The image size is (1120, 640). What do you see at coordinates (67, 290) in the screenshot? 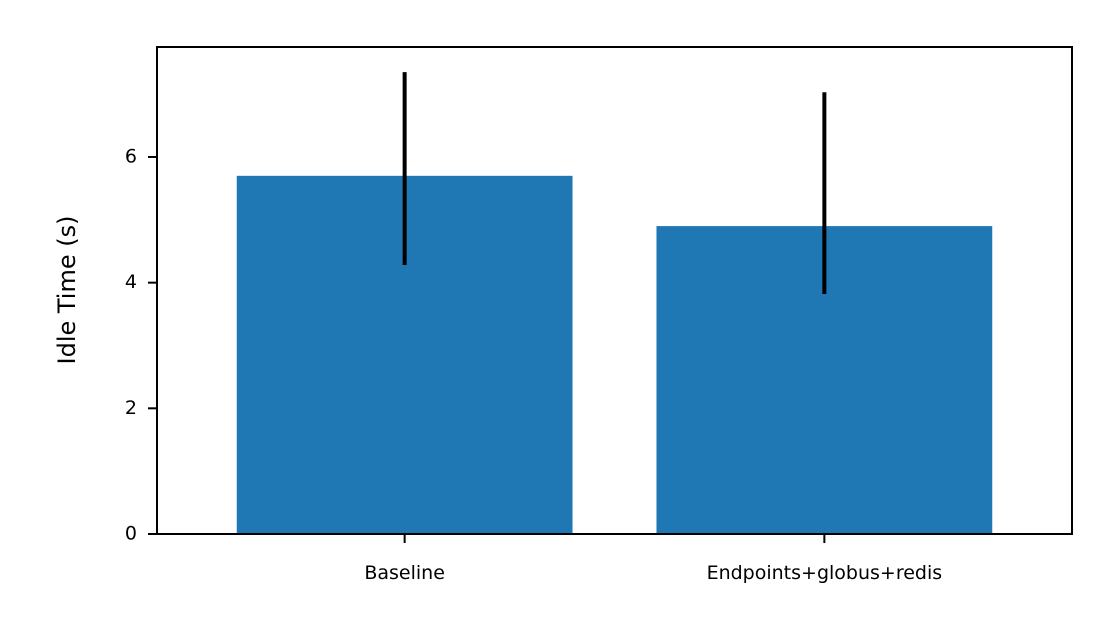
I see `y-axis-label: Idle Time (s)` at bounding box center [67, 290].